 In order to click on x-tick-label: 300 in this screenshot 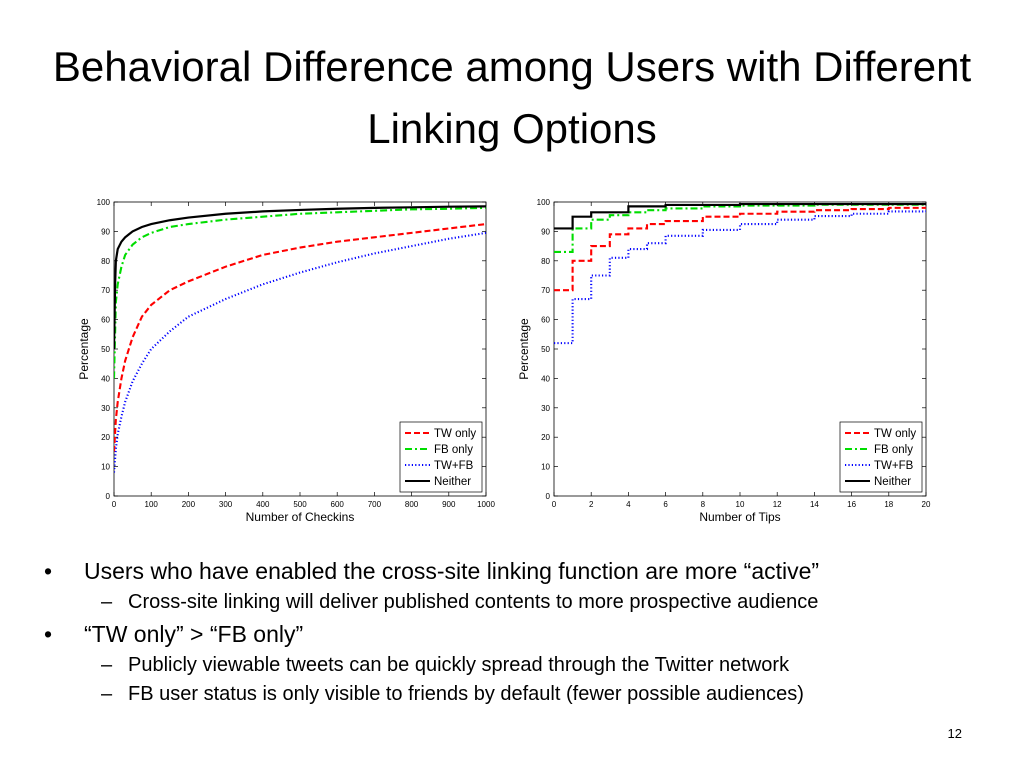, I will do `click(226, 504)`.